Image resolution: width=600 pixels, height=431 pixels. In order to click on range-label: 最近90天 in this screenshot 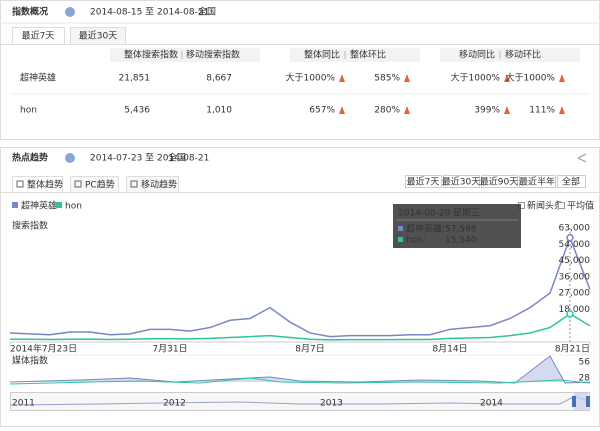, I will do `click(499, 182)`.